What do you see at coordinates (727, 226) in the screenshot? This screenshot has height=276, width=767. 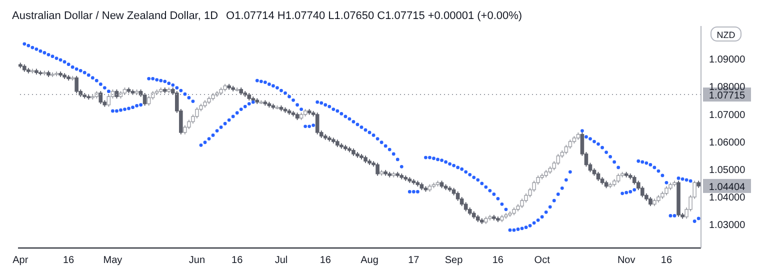 I see `y-tick-label: 1.03000` at bounding box center [727, 226].